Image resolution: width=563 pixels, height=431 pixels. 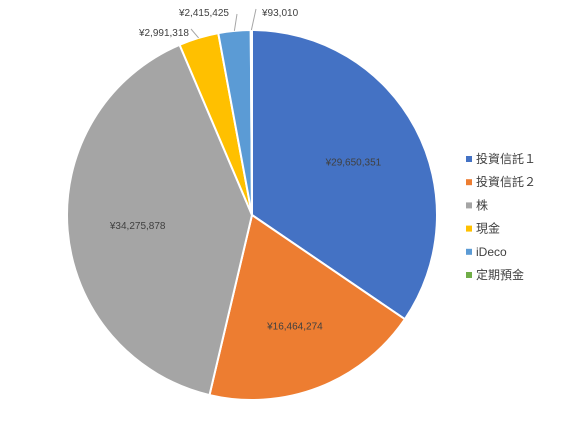 I want to click on legend-label-5: 定期預金, so click(x=500, y=274).